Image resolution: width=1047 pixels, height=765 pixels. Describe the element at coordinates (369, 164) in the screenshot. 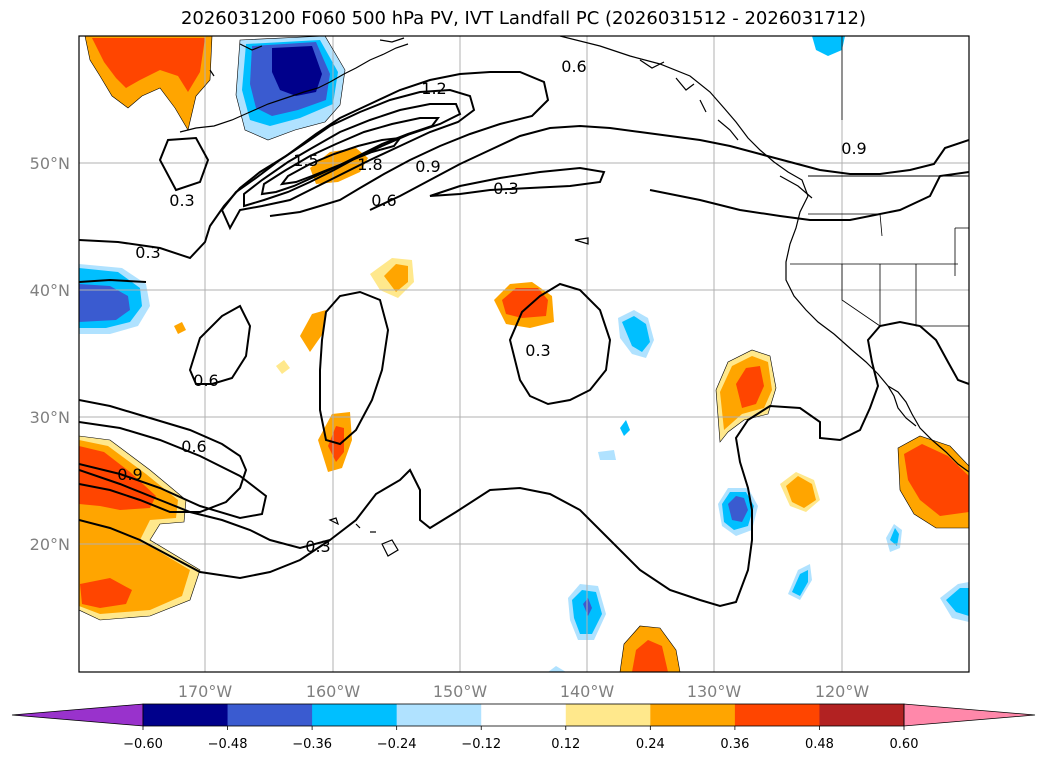

I see `contour-label: 1.8` at that location.